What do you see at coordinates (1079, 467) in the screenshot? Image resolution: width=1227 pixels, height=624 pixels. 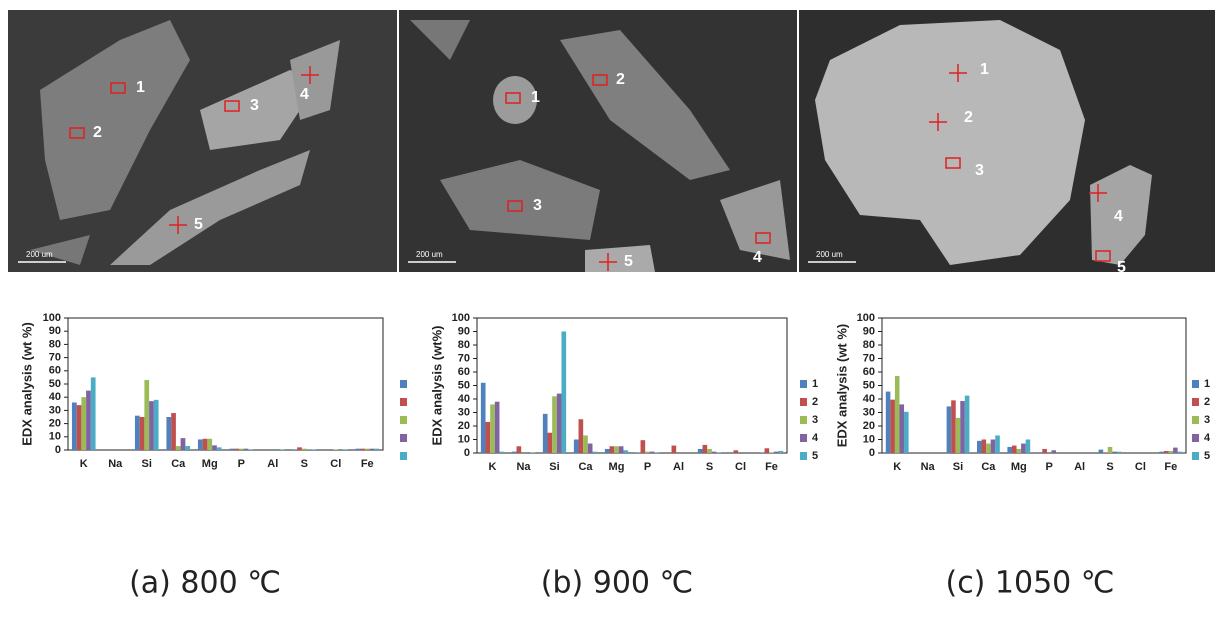 I see `x-tick-label: Al` at bounding box center [1079, 467].